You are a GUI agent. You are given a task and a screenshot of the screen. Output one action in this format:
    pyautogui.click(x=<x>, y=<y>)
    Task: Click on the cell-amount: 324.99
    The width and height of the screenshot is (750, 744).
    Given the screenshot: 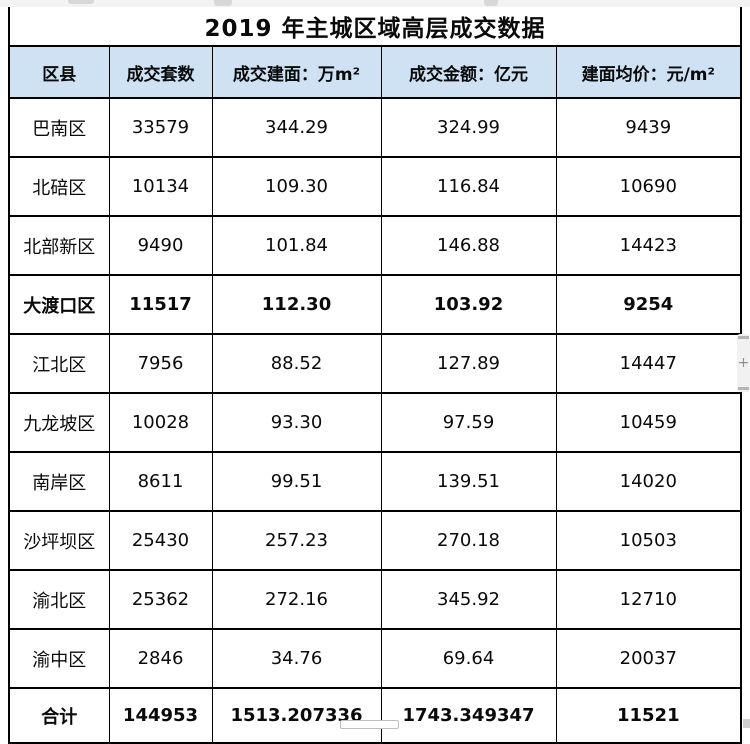 What is the action you would take?
    pyautogui.click(x=468, y=127)
    